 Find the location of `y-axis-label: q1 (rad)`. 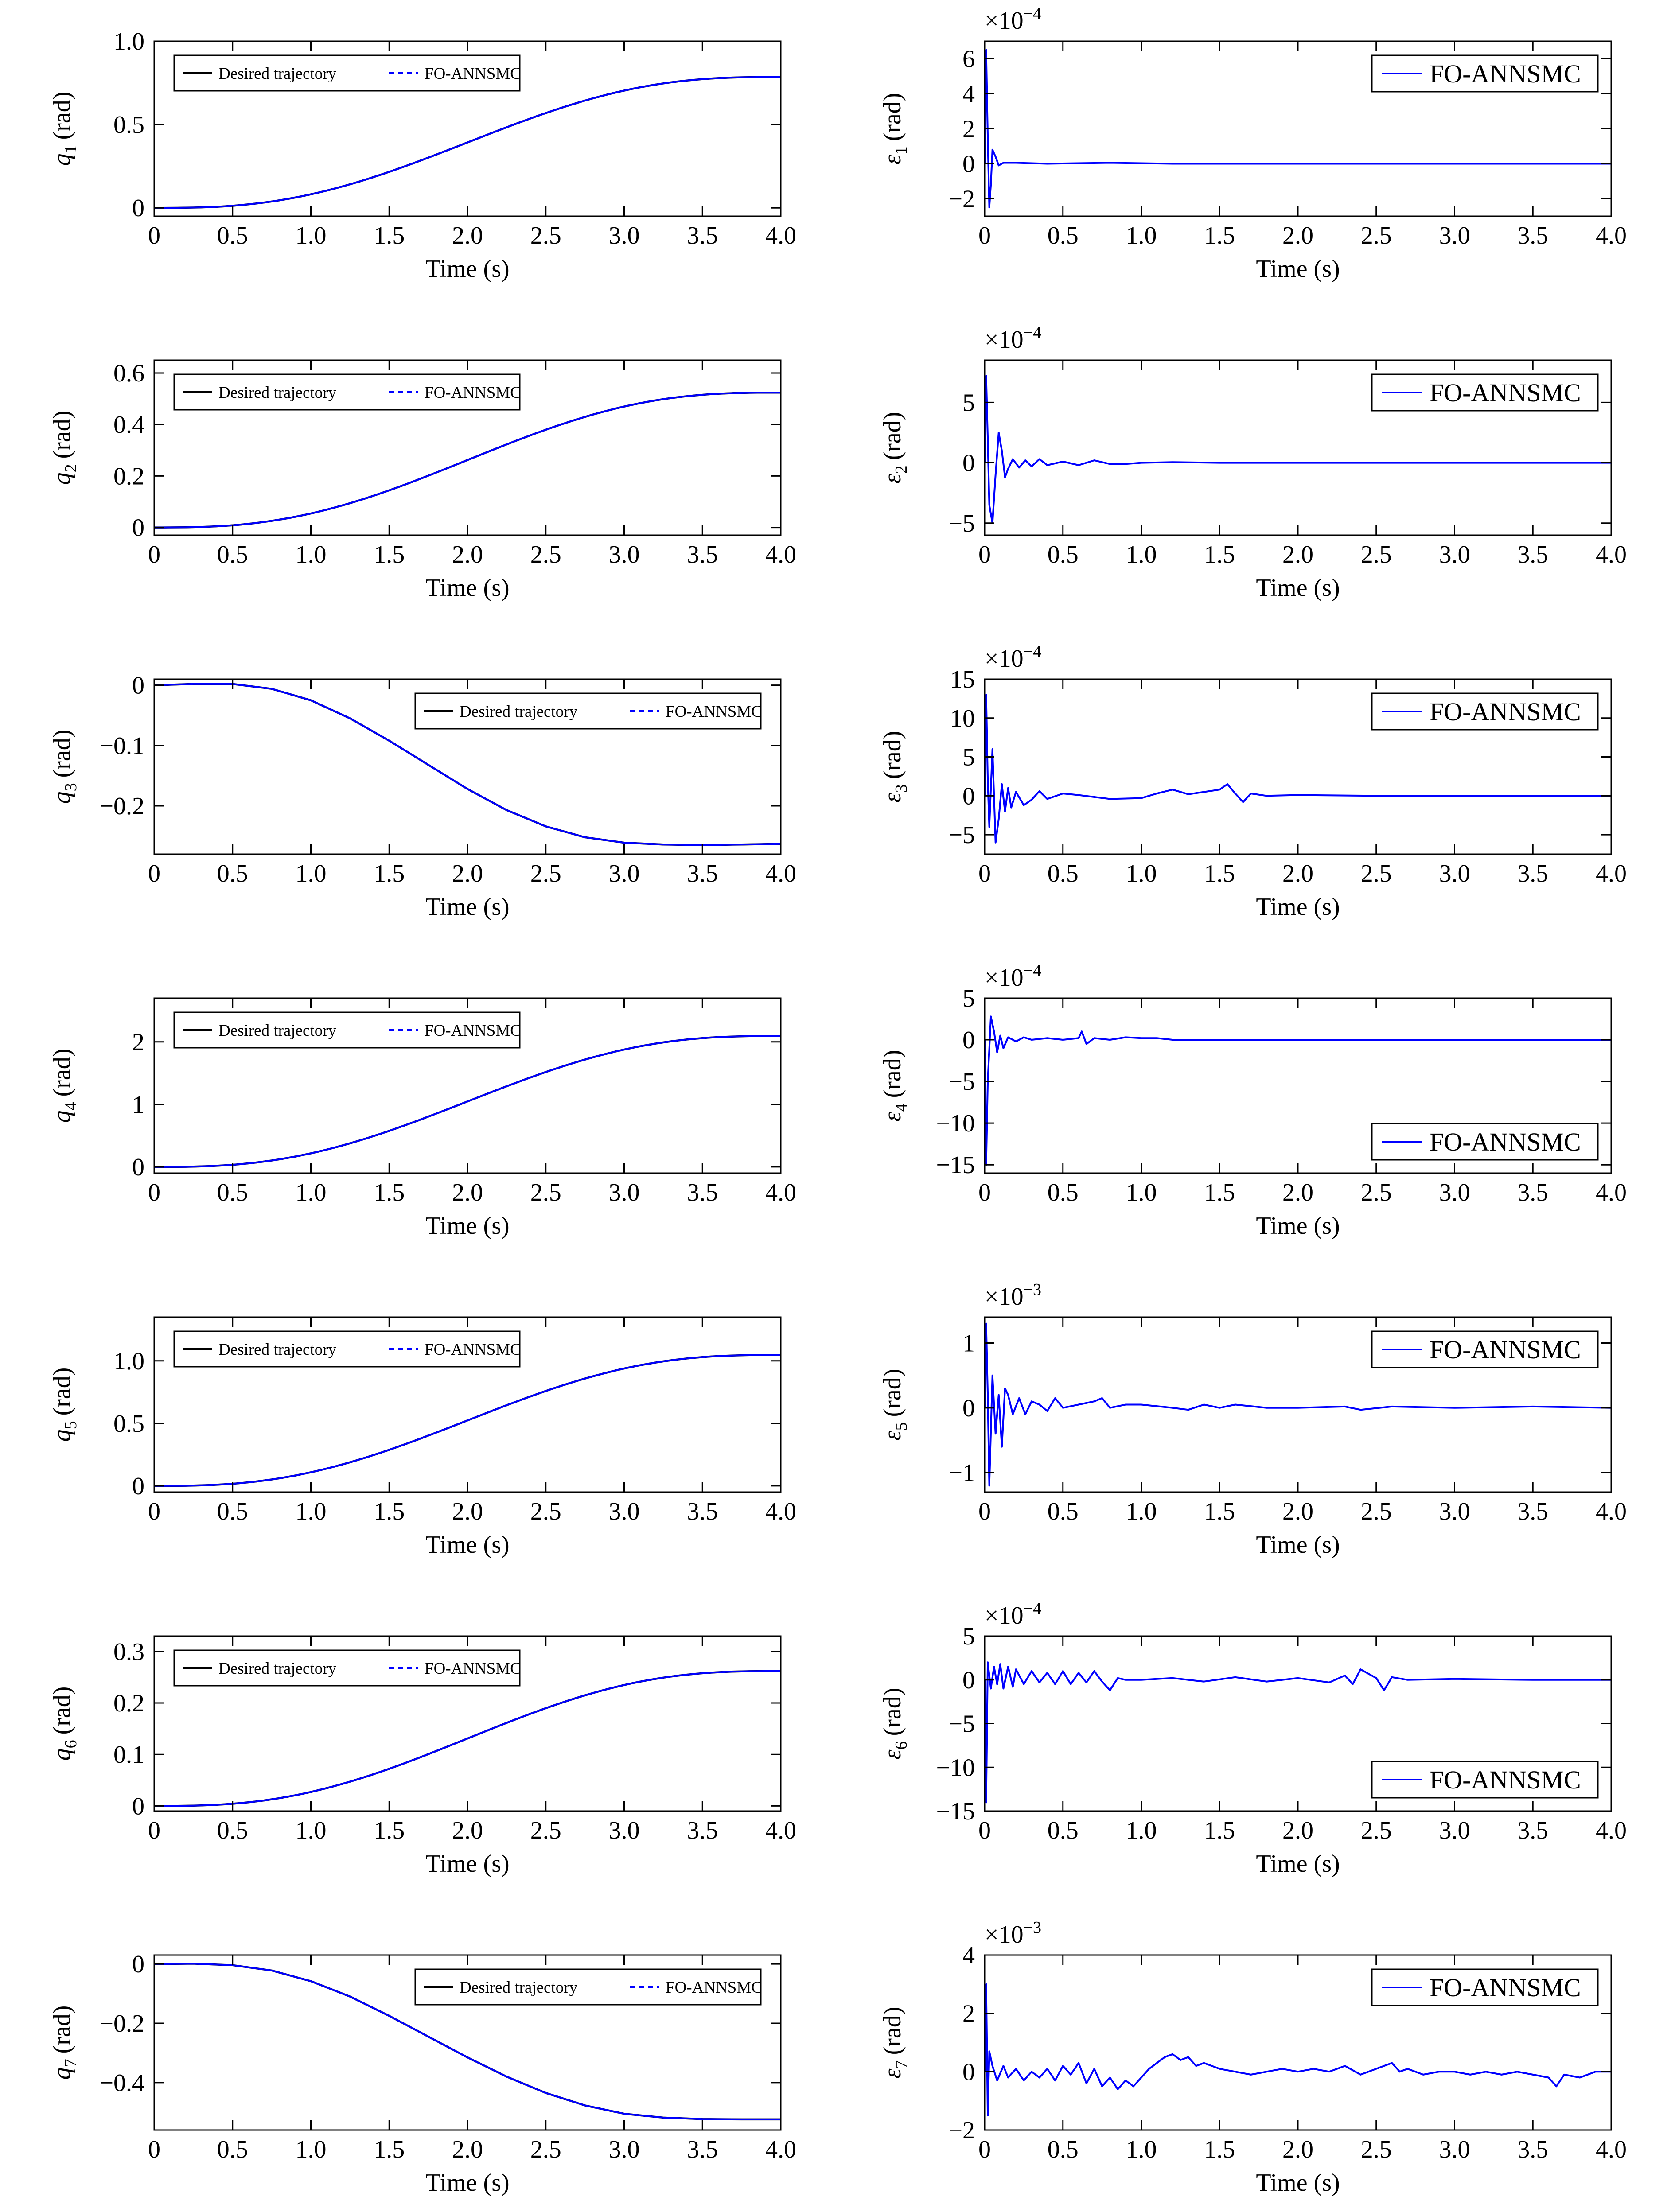

y-axis-label: q1 (rad) is located at coordinates (64, 129).